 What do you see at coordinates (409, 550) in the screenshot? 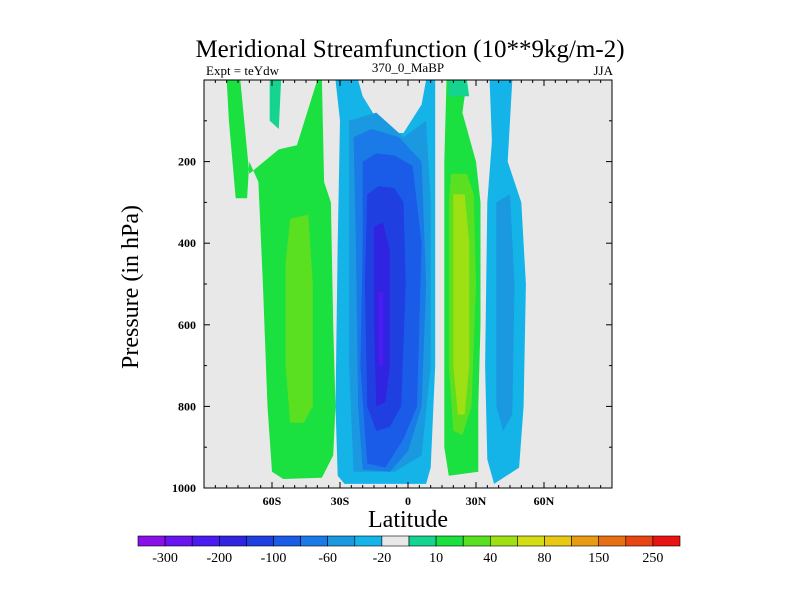
I see `colorbar: -300 -200 -100 -60 -20 10 40 80 150 250` at bounding box center [409, 550].